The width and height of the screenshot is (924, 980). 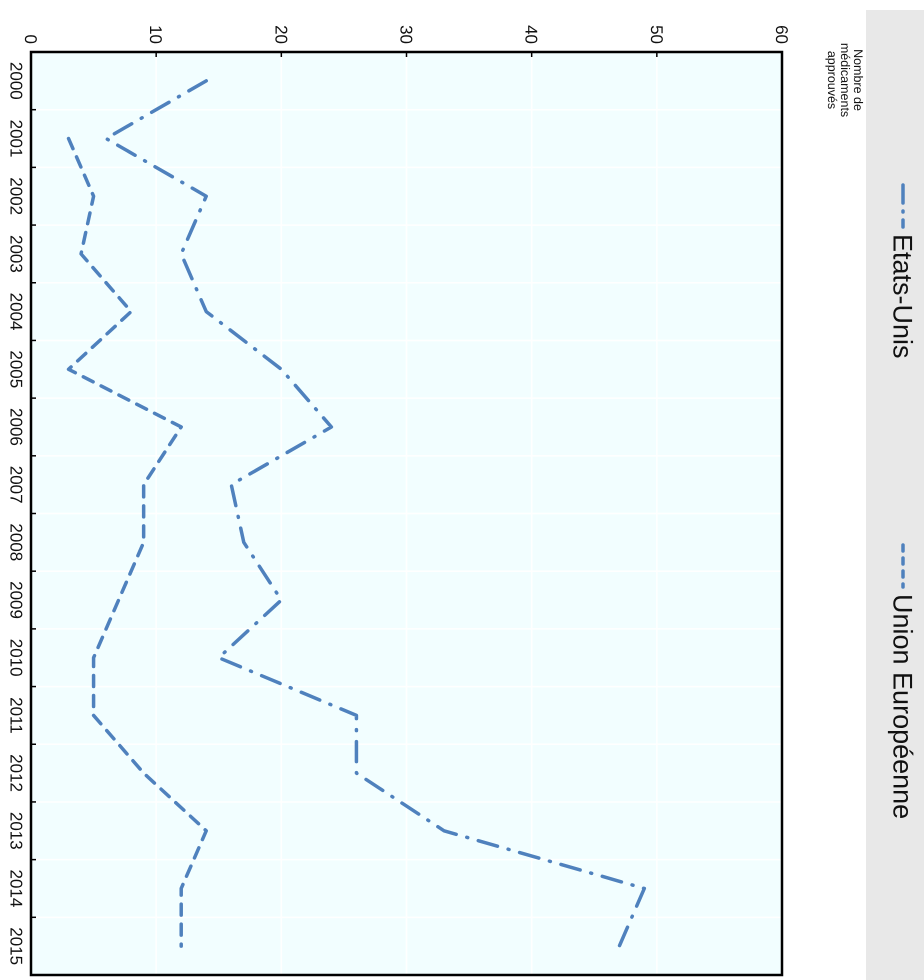 What do you see at coordinates (16, 253) in the screenshot?
I see `y-tick-label: 2003` at bounding box center [16, 253].